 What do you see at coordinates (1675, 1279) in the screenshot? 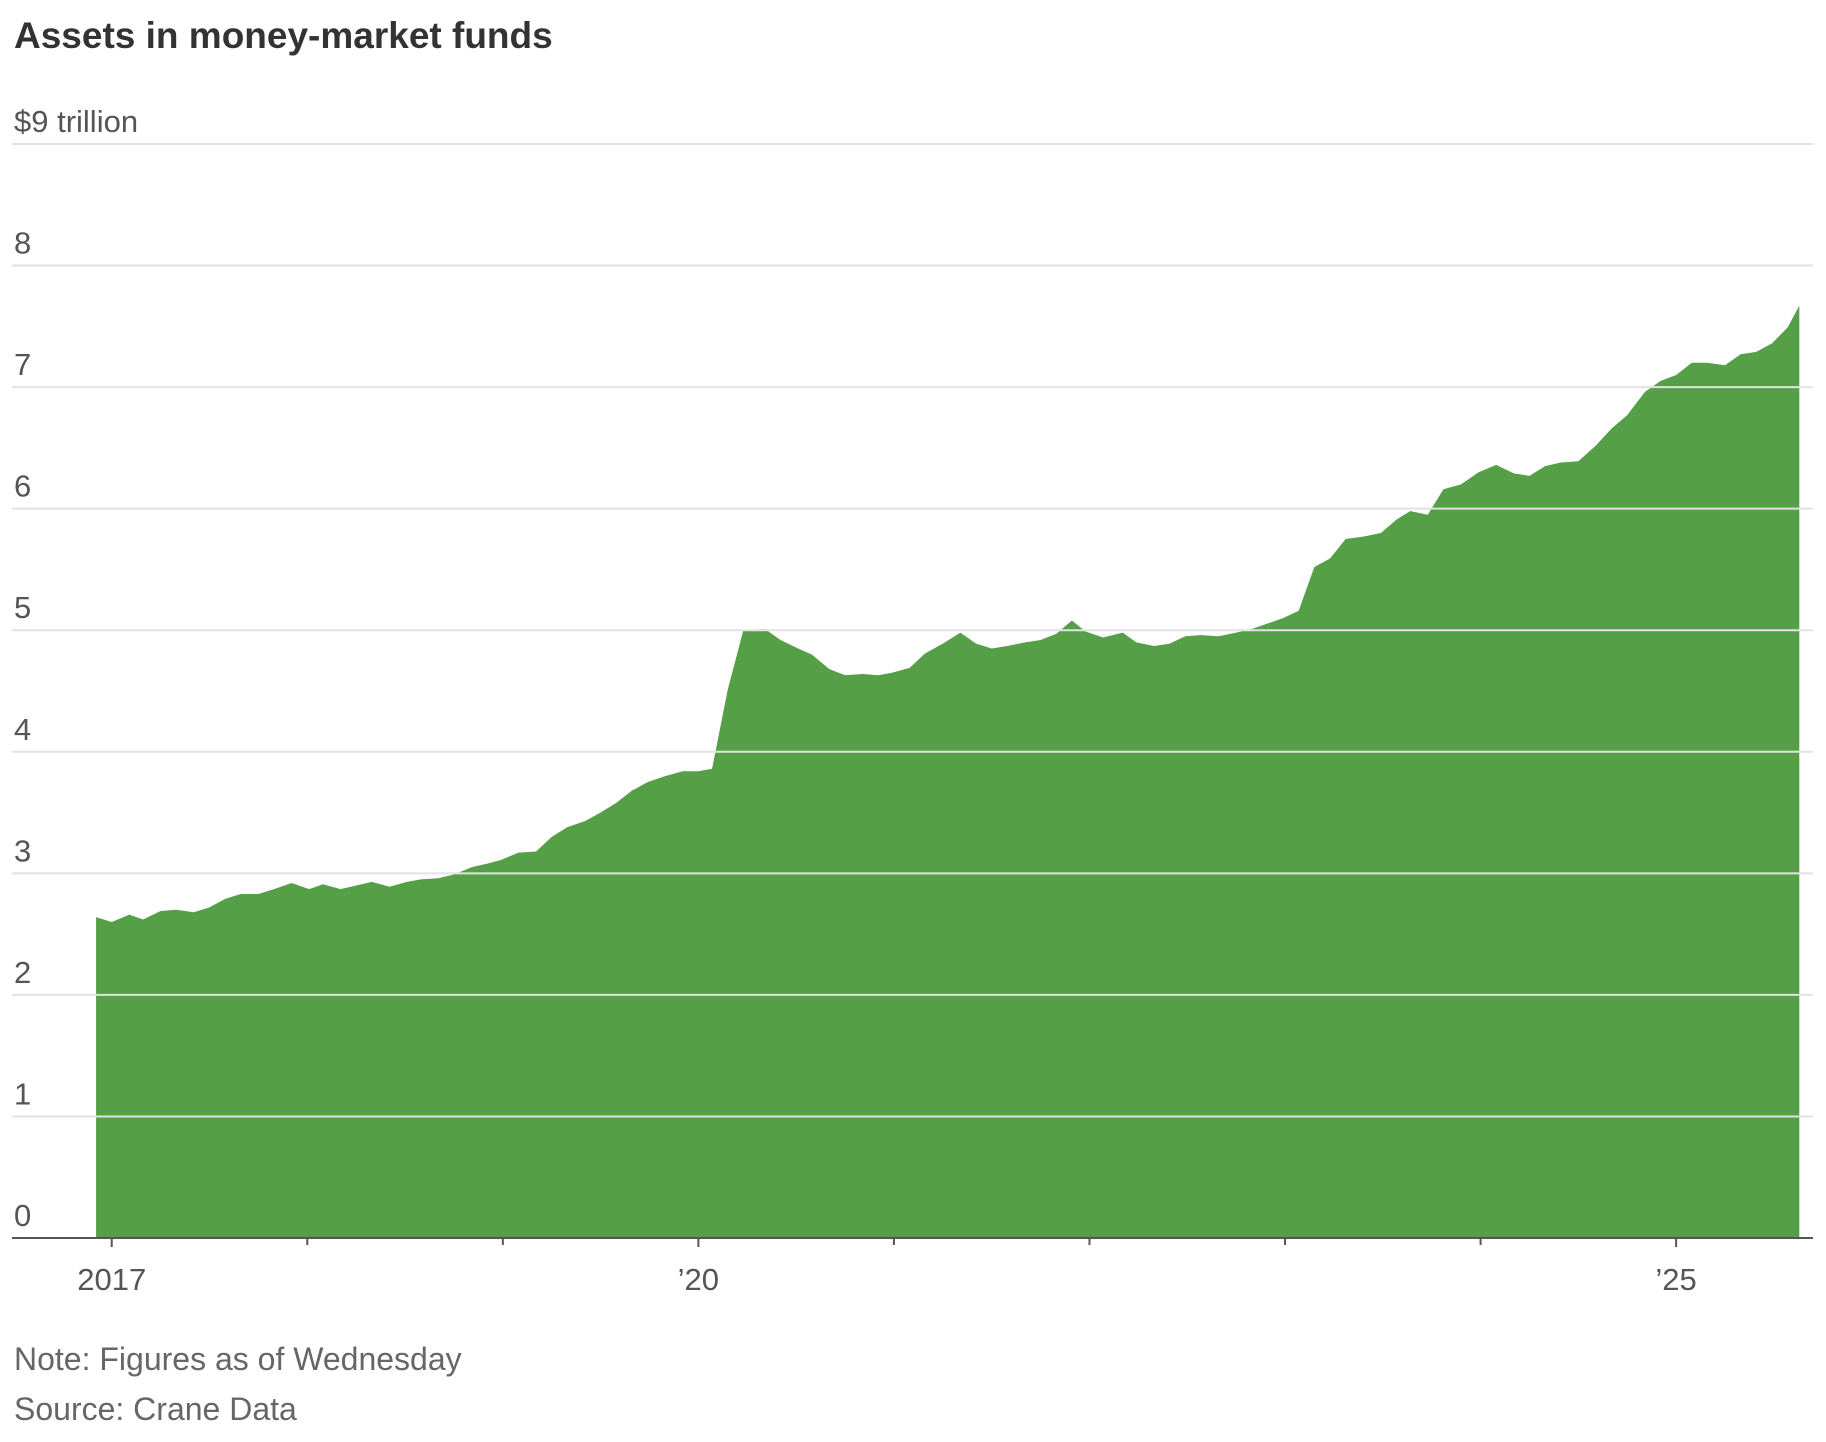
I see `x-tick-label: ’25` at bounding box center [1675, 1279].